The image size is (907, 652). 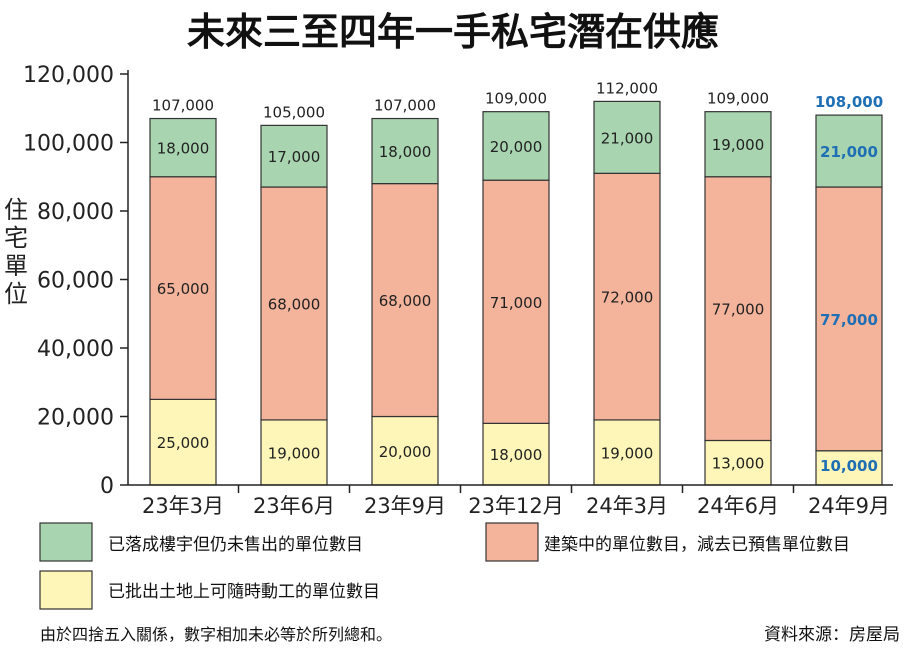 What do you see at coordinates (68, 75) in the screenshot?
I see `y-tick-label: 120,000` at bounding box center [68, 75].